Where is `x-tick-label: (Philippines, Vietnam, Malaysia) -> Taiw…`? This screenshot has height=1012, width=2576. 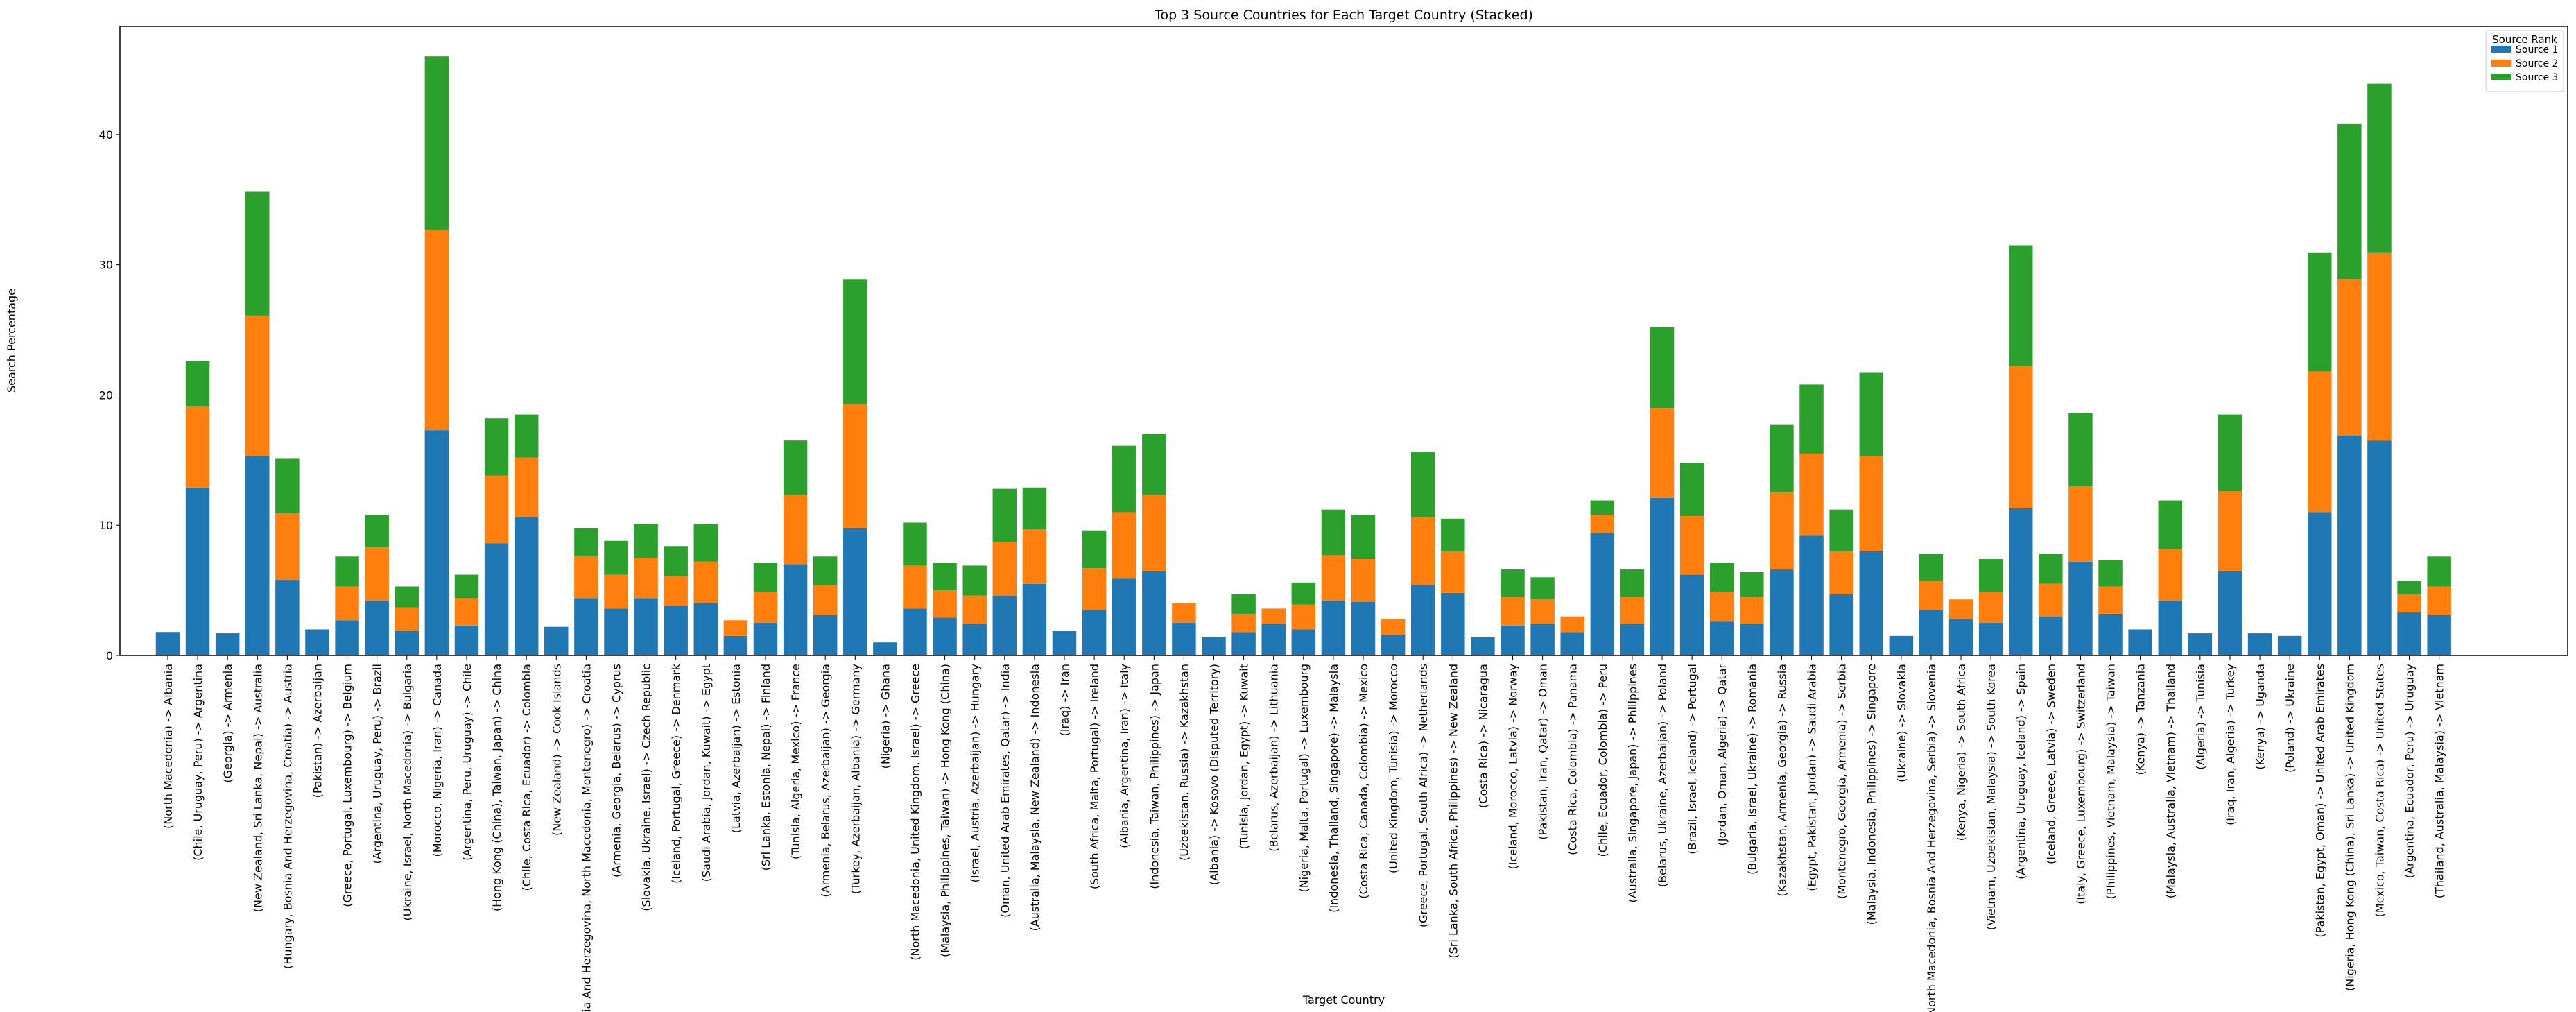 x-tick-label: (Philippines, Vietnam, Malaysia) -> Taiw… is located at coordinates (2111, 781).